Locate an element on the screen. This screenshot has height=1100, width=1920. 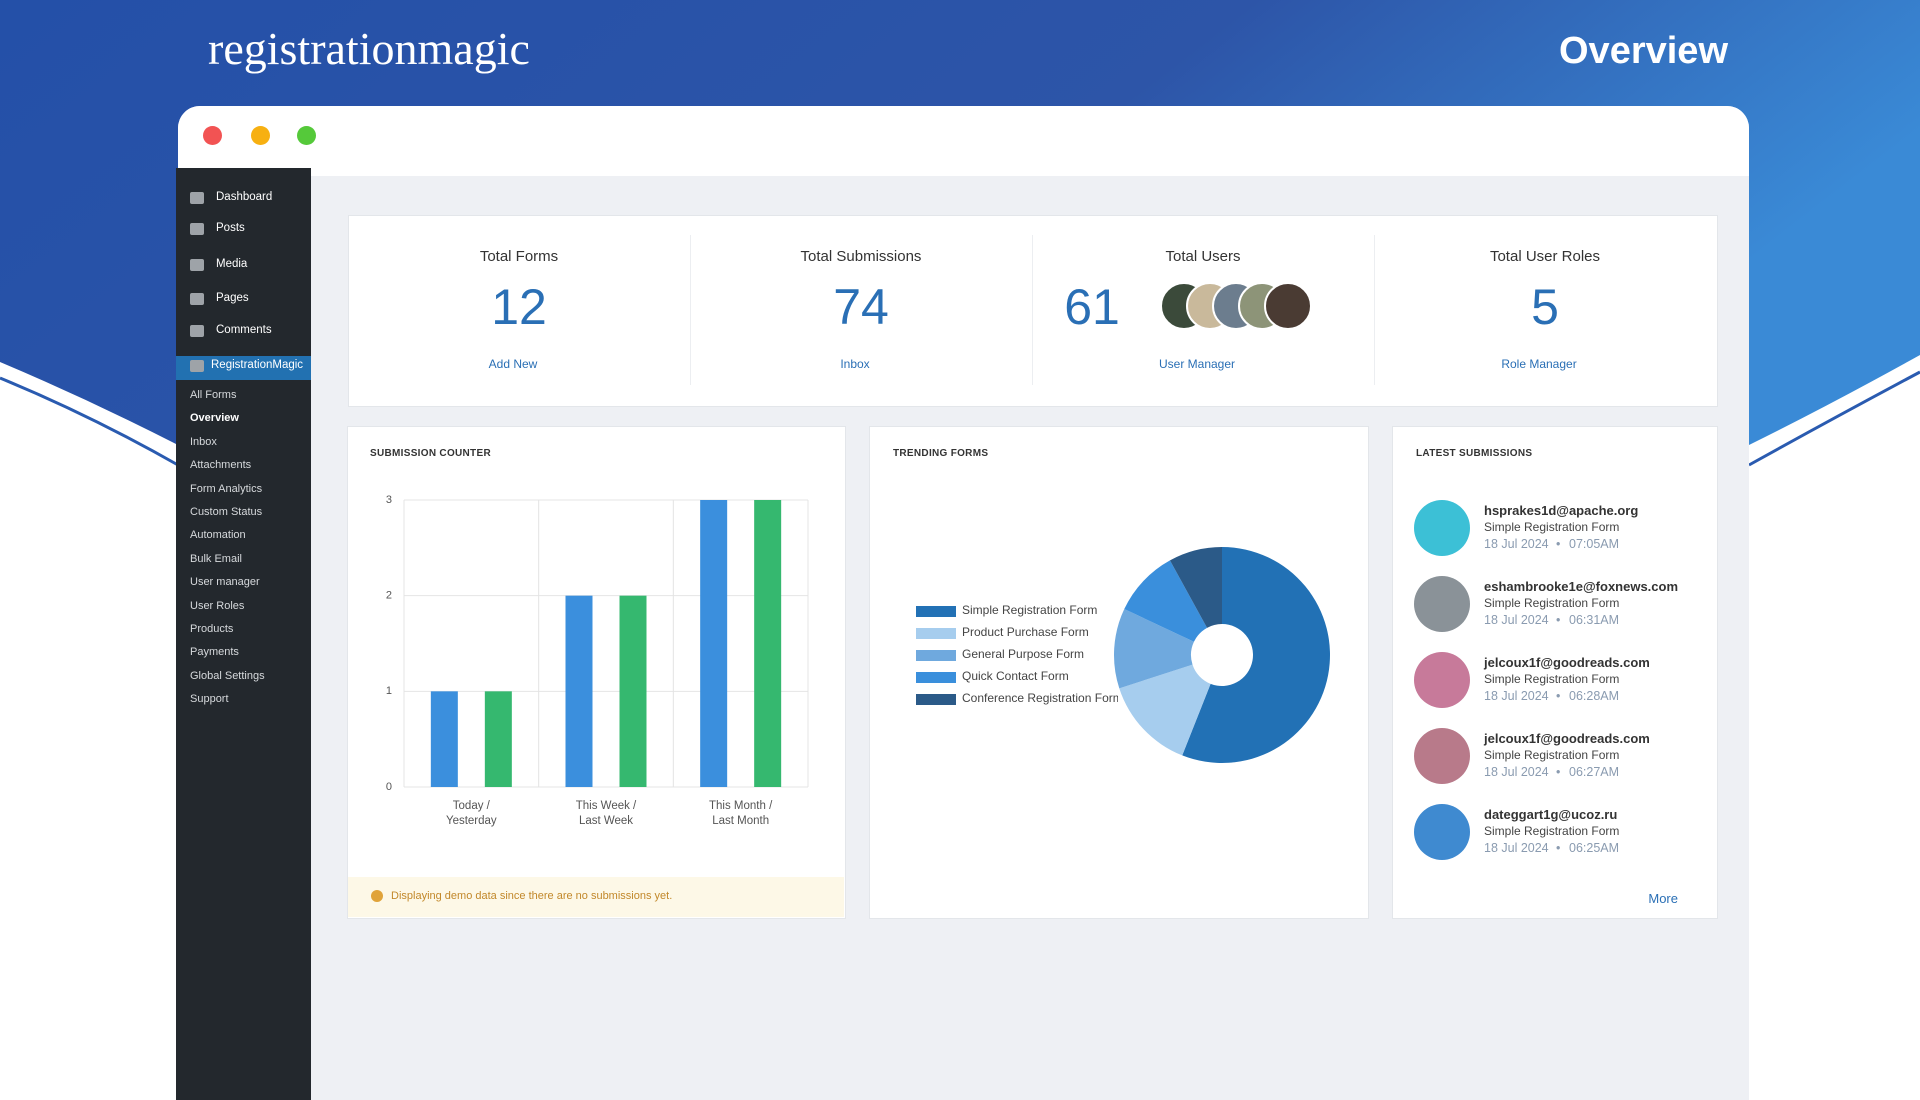
legend-label: General Purpose Form is located at coordinates (1023, 654).